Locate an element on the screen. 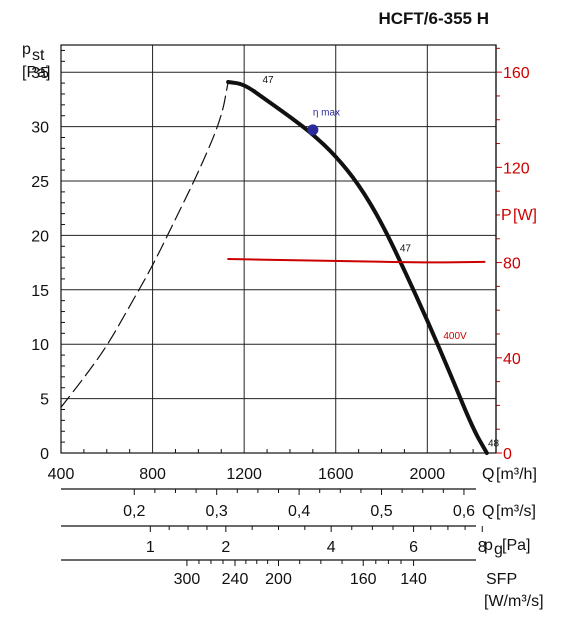 This screenshot has width=563, height=630. left-tick-label: 5 is located at coordinates (44, 400).